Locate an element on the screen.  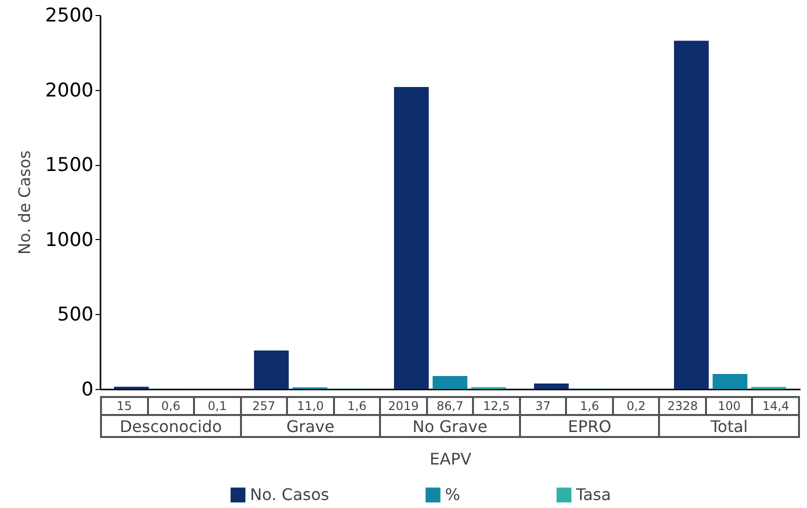
x-tick-label: EPRO is located at coordinates (590, 426).